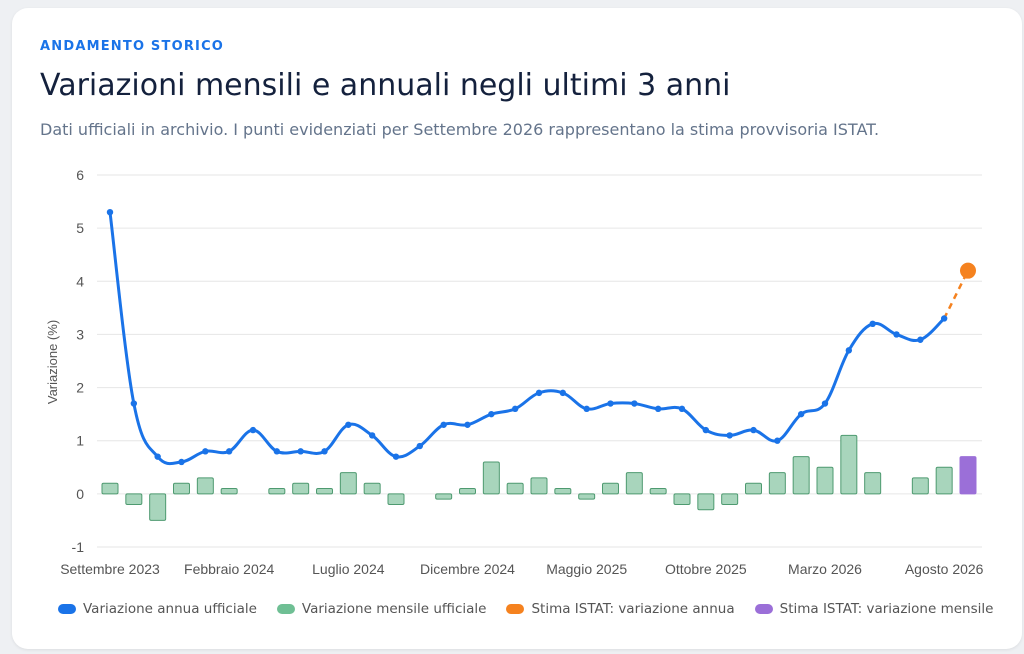  Describe the element at coordinates (944, 569) in the screenshot. I see `x-tick-label: Agosto 2026` at that location.